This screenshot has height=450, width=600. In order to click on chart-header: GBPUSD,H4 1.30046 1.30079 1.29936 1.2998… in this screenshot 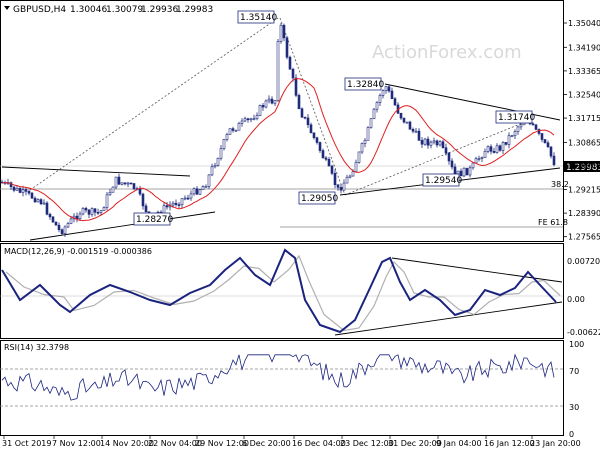, I will do `click(108, 10)`.